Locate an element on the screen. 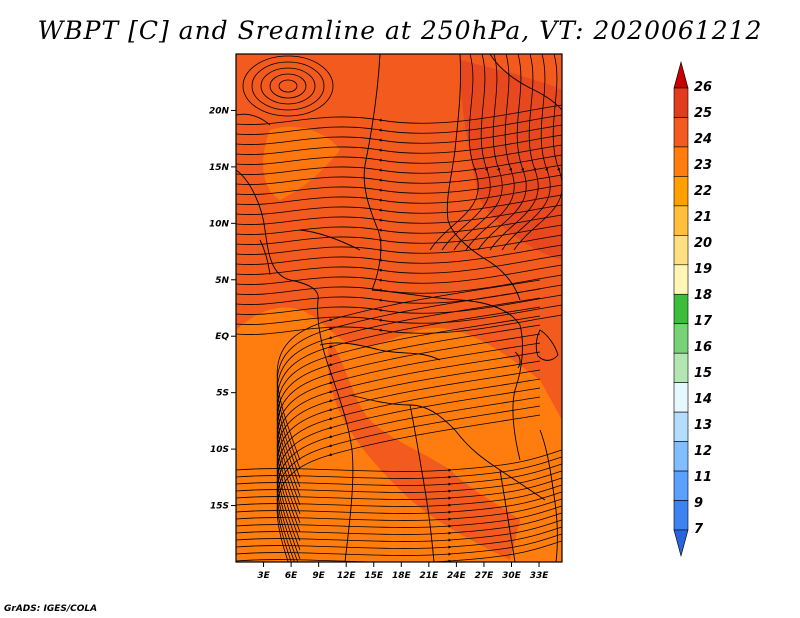 This screenshot has width=800, height=618. wbpt-field-23-24-tongue is located at coordinates (423, 450).